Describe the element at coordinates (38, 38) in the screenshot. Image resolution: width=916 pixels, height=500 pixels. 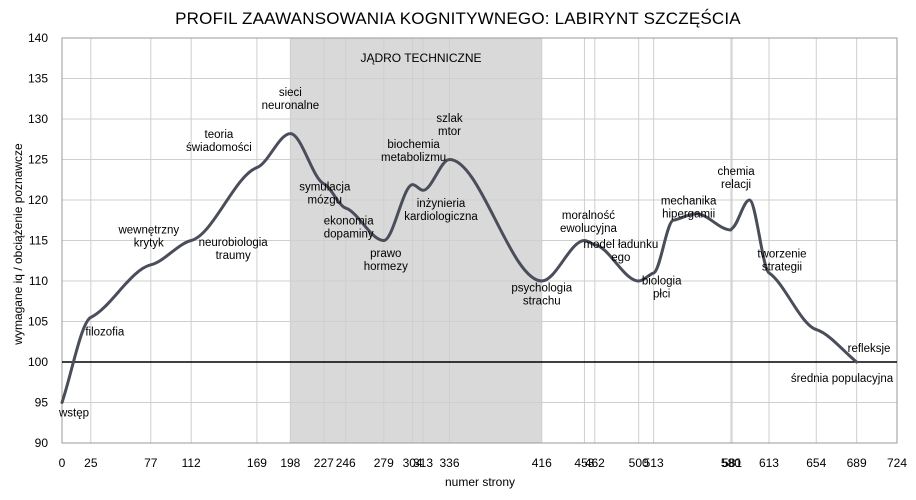
I see `y-tick-label: 140` at that location.